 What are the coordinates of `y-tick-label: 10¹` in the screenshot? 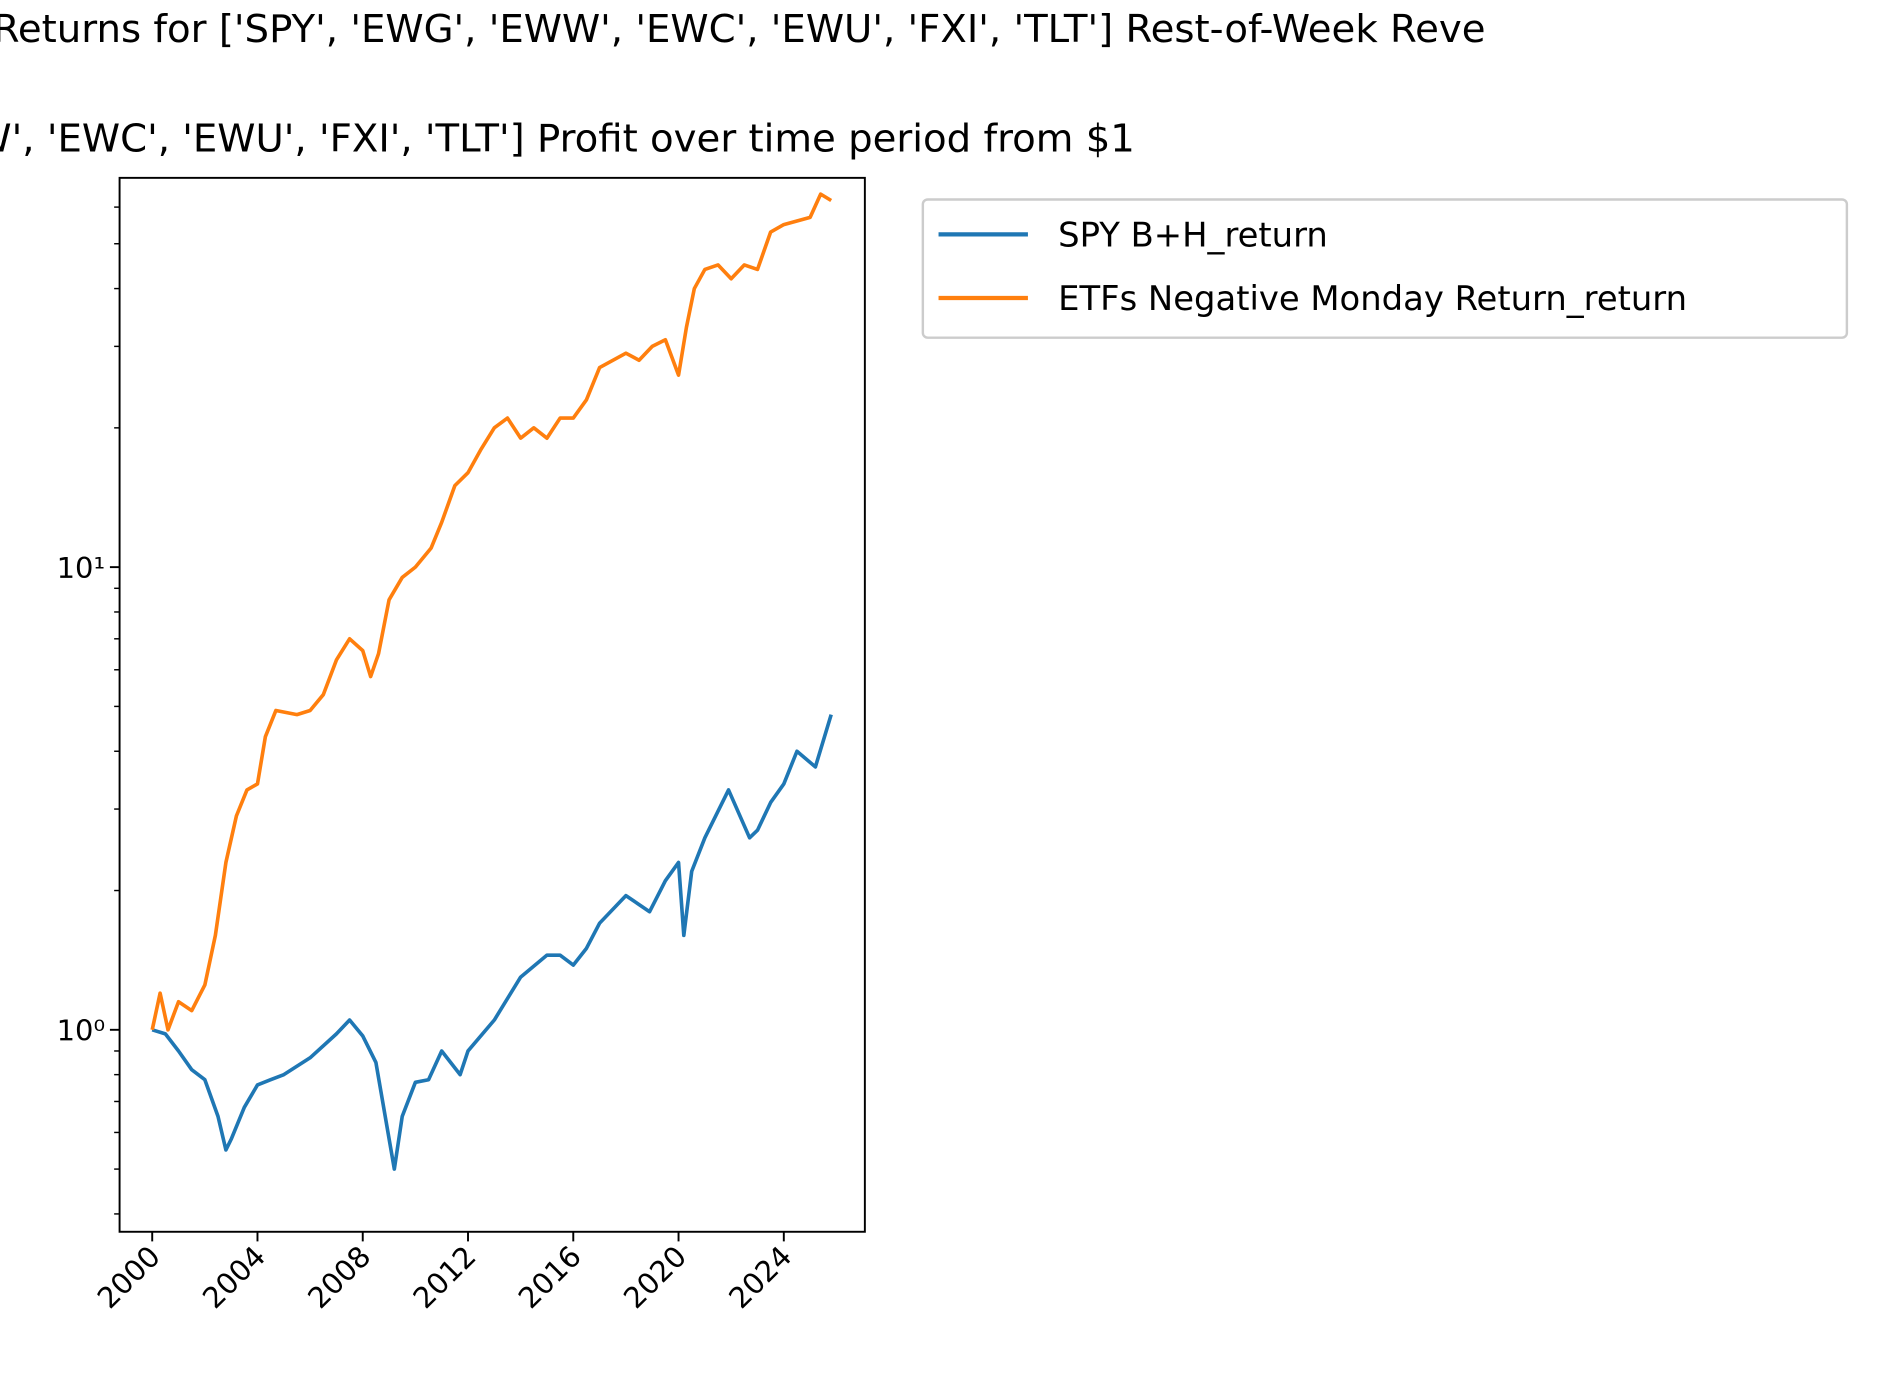 It's located at (81, 568).